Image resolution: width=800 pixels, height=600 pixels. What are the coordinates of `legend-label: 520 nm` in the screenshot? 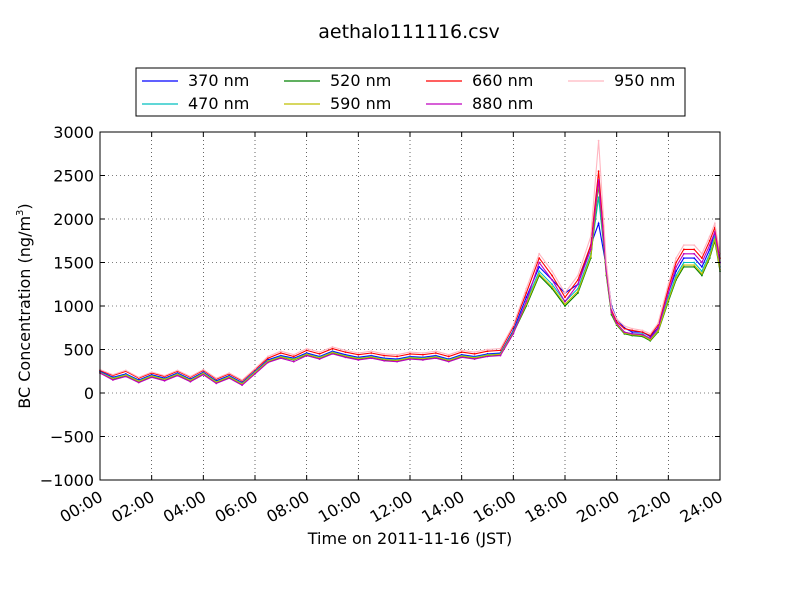 It's located at (360, 80).